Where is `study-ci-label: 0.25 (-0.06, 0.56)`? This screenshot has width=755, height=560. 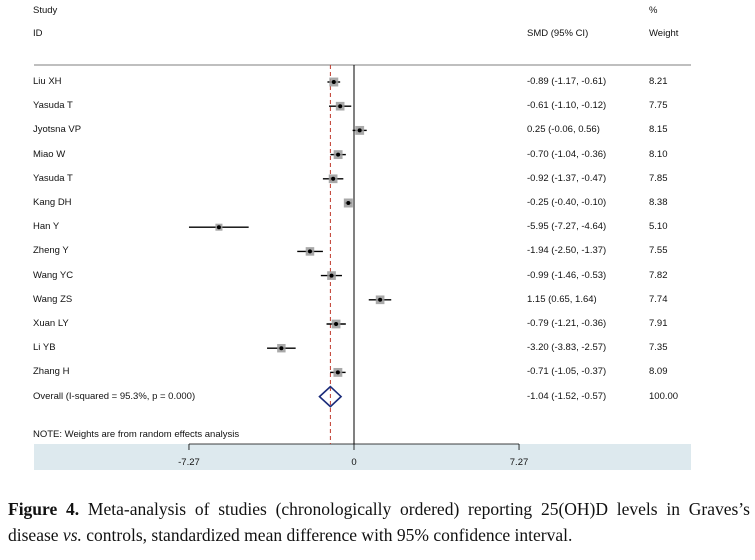 study-ci-label: 0.25 (-0.06, 0.56) is located at coordinates (563, 130).